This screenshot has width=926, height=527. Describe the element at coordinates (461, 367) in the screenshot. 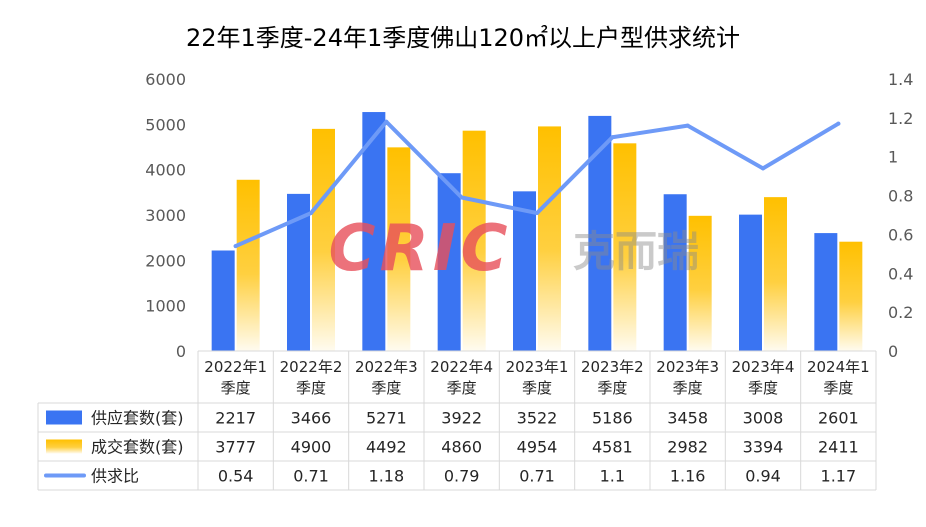

I see `category-label: 2022年4` at that location.